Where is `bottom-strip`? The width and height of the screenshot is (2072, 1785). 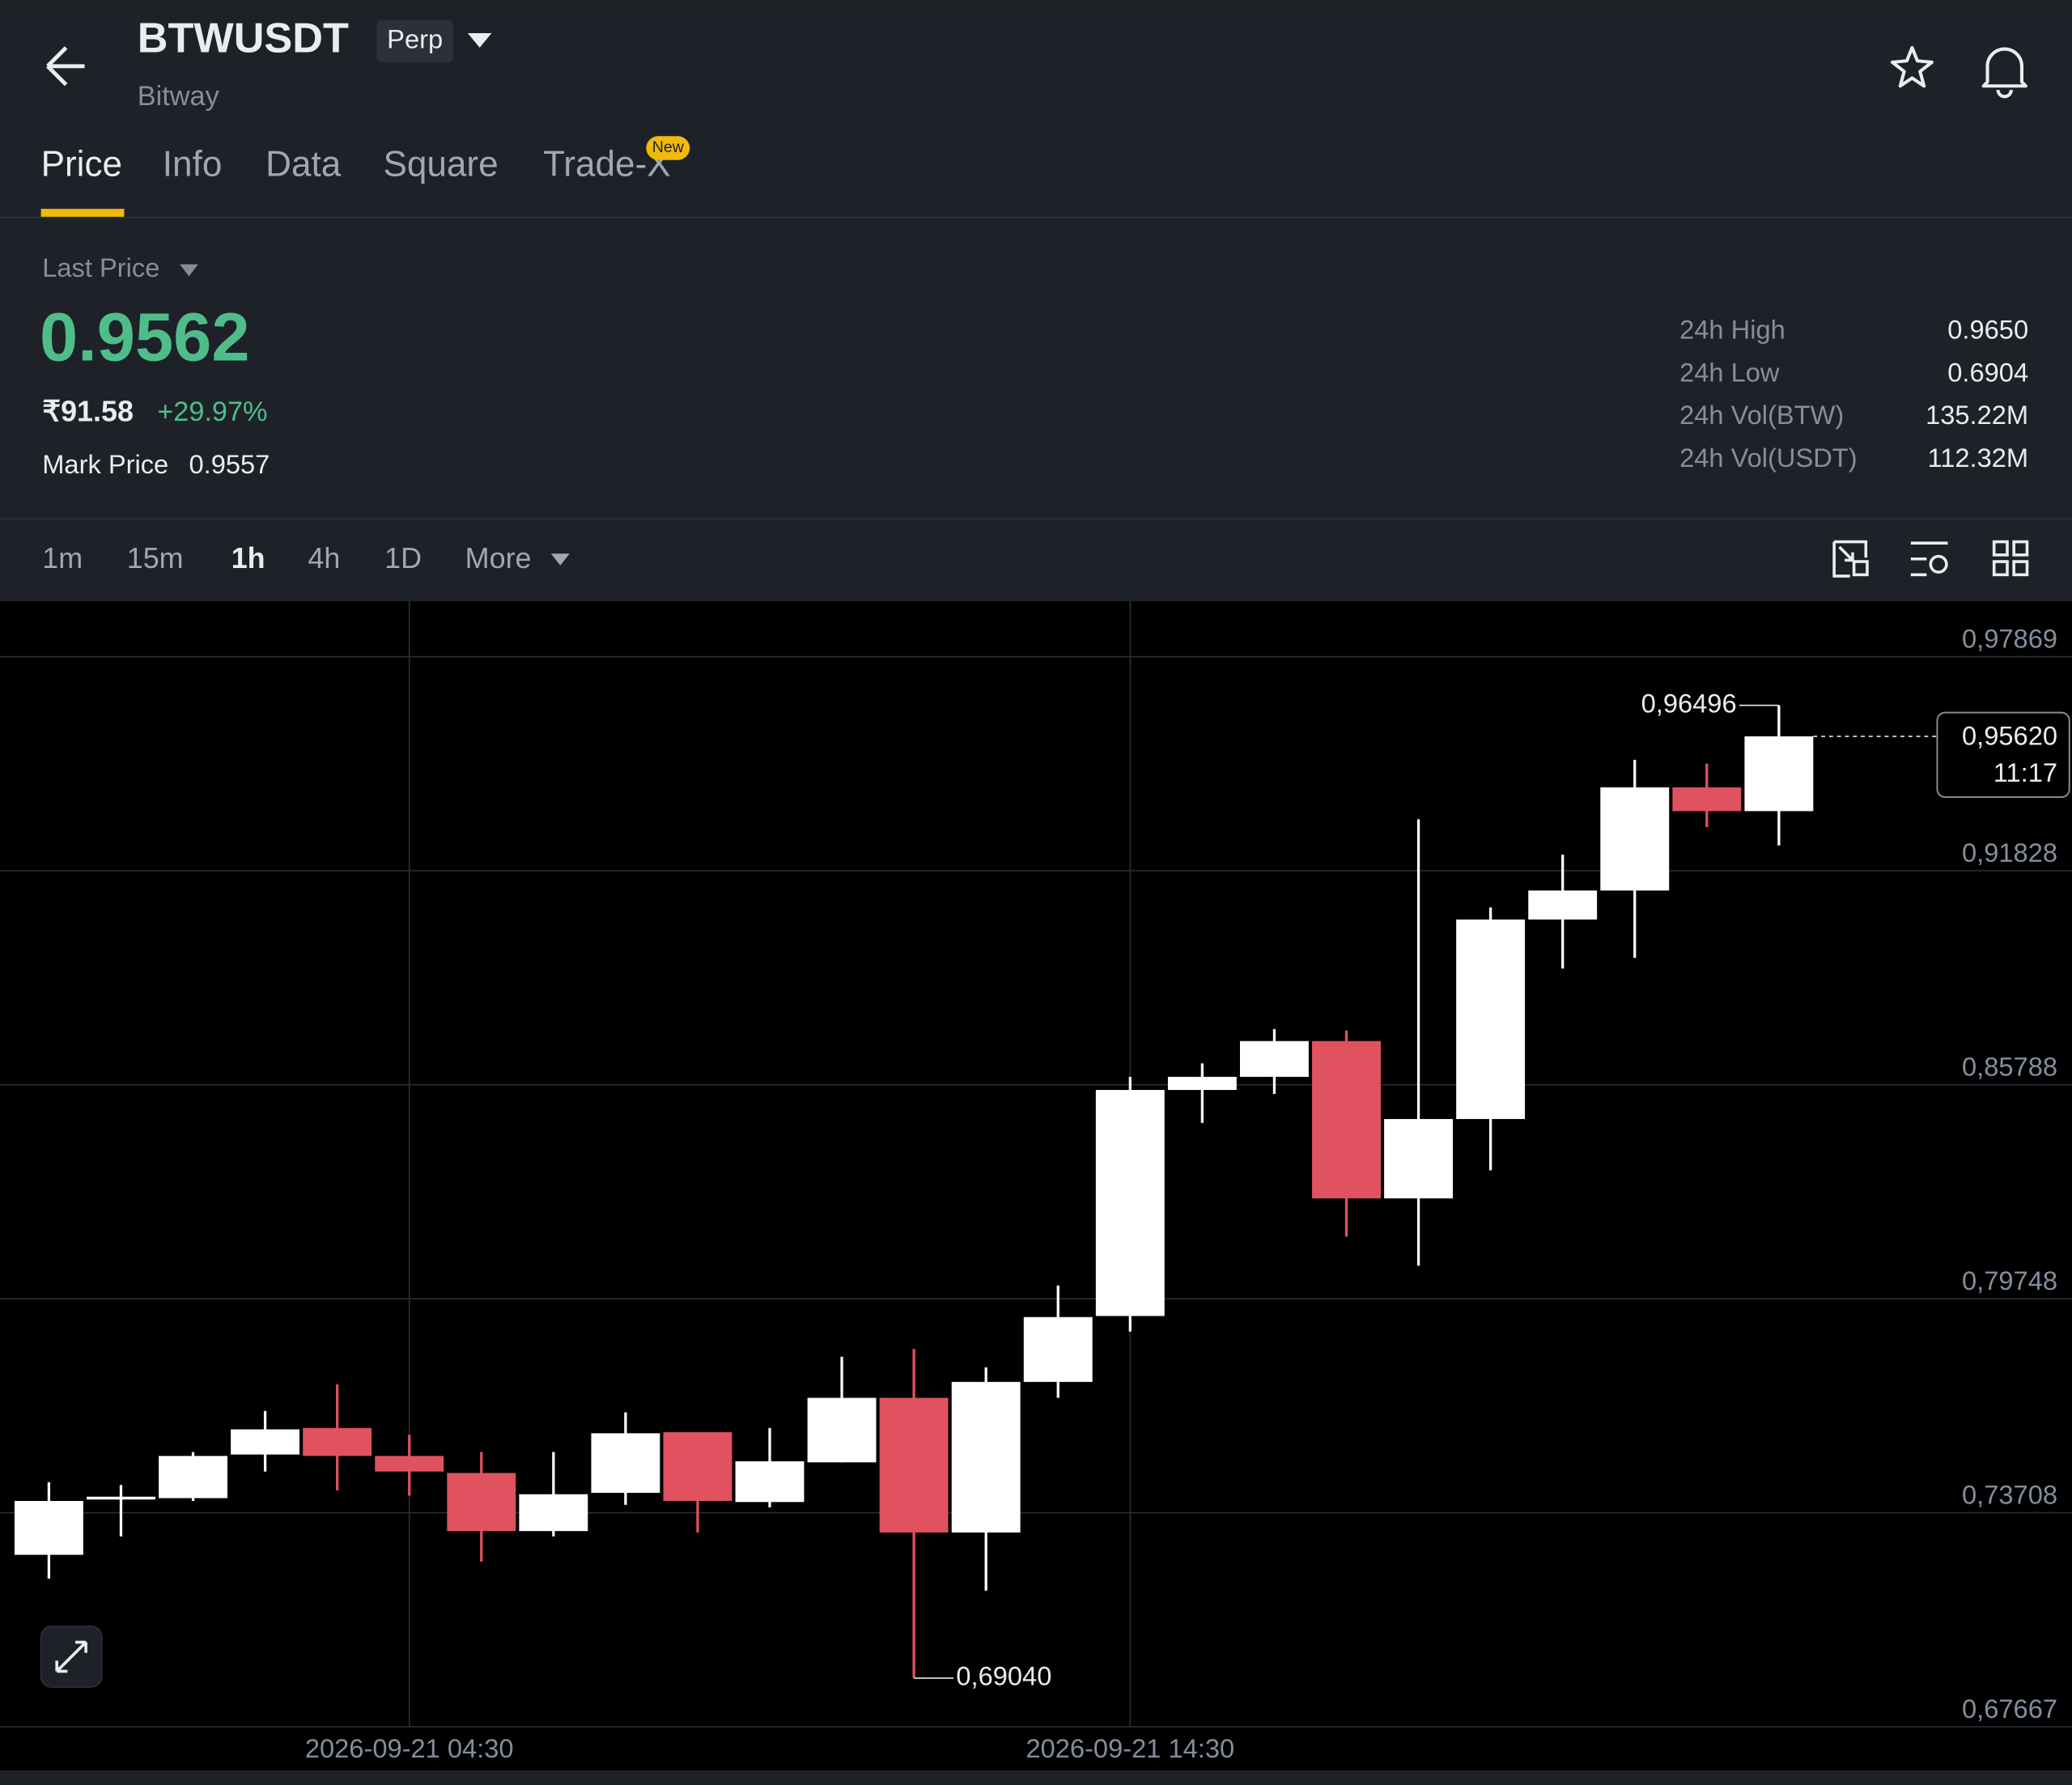
bottom-strip is located at coordinates (1036, 1777).